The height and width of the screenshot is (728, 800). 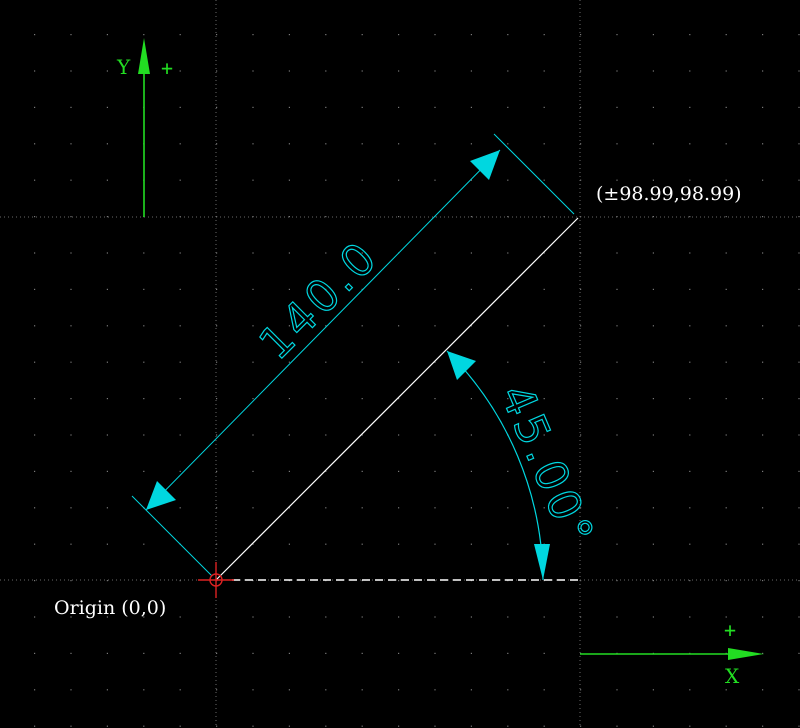 I want to click on dimension-arrow-end-icon, so click(x=485, y=165).